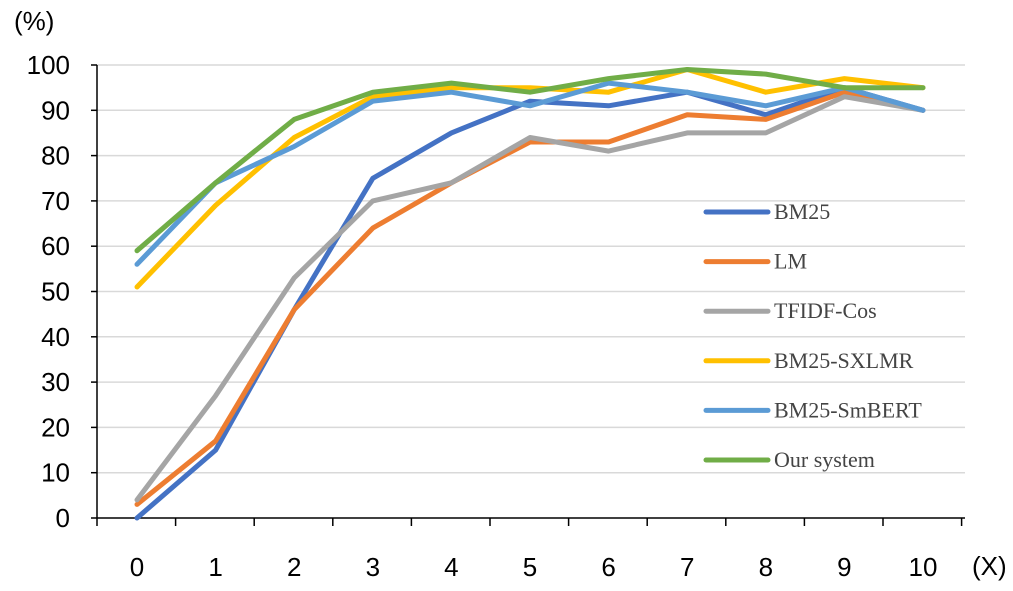 This screenshot has height=591, width=1013. I want to click on y-tick-labels: 0 10 20 30 40 50 60 70 80 90 100, so click(48, 291).